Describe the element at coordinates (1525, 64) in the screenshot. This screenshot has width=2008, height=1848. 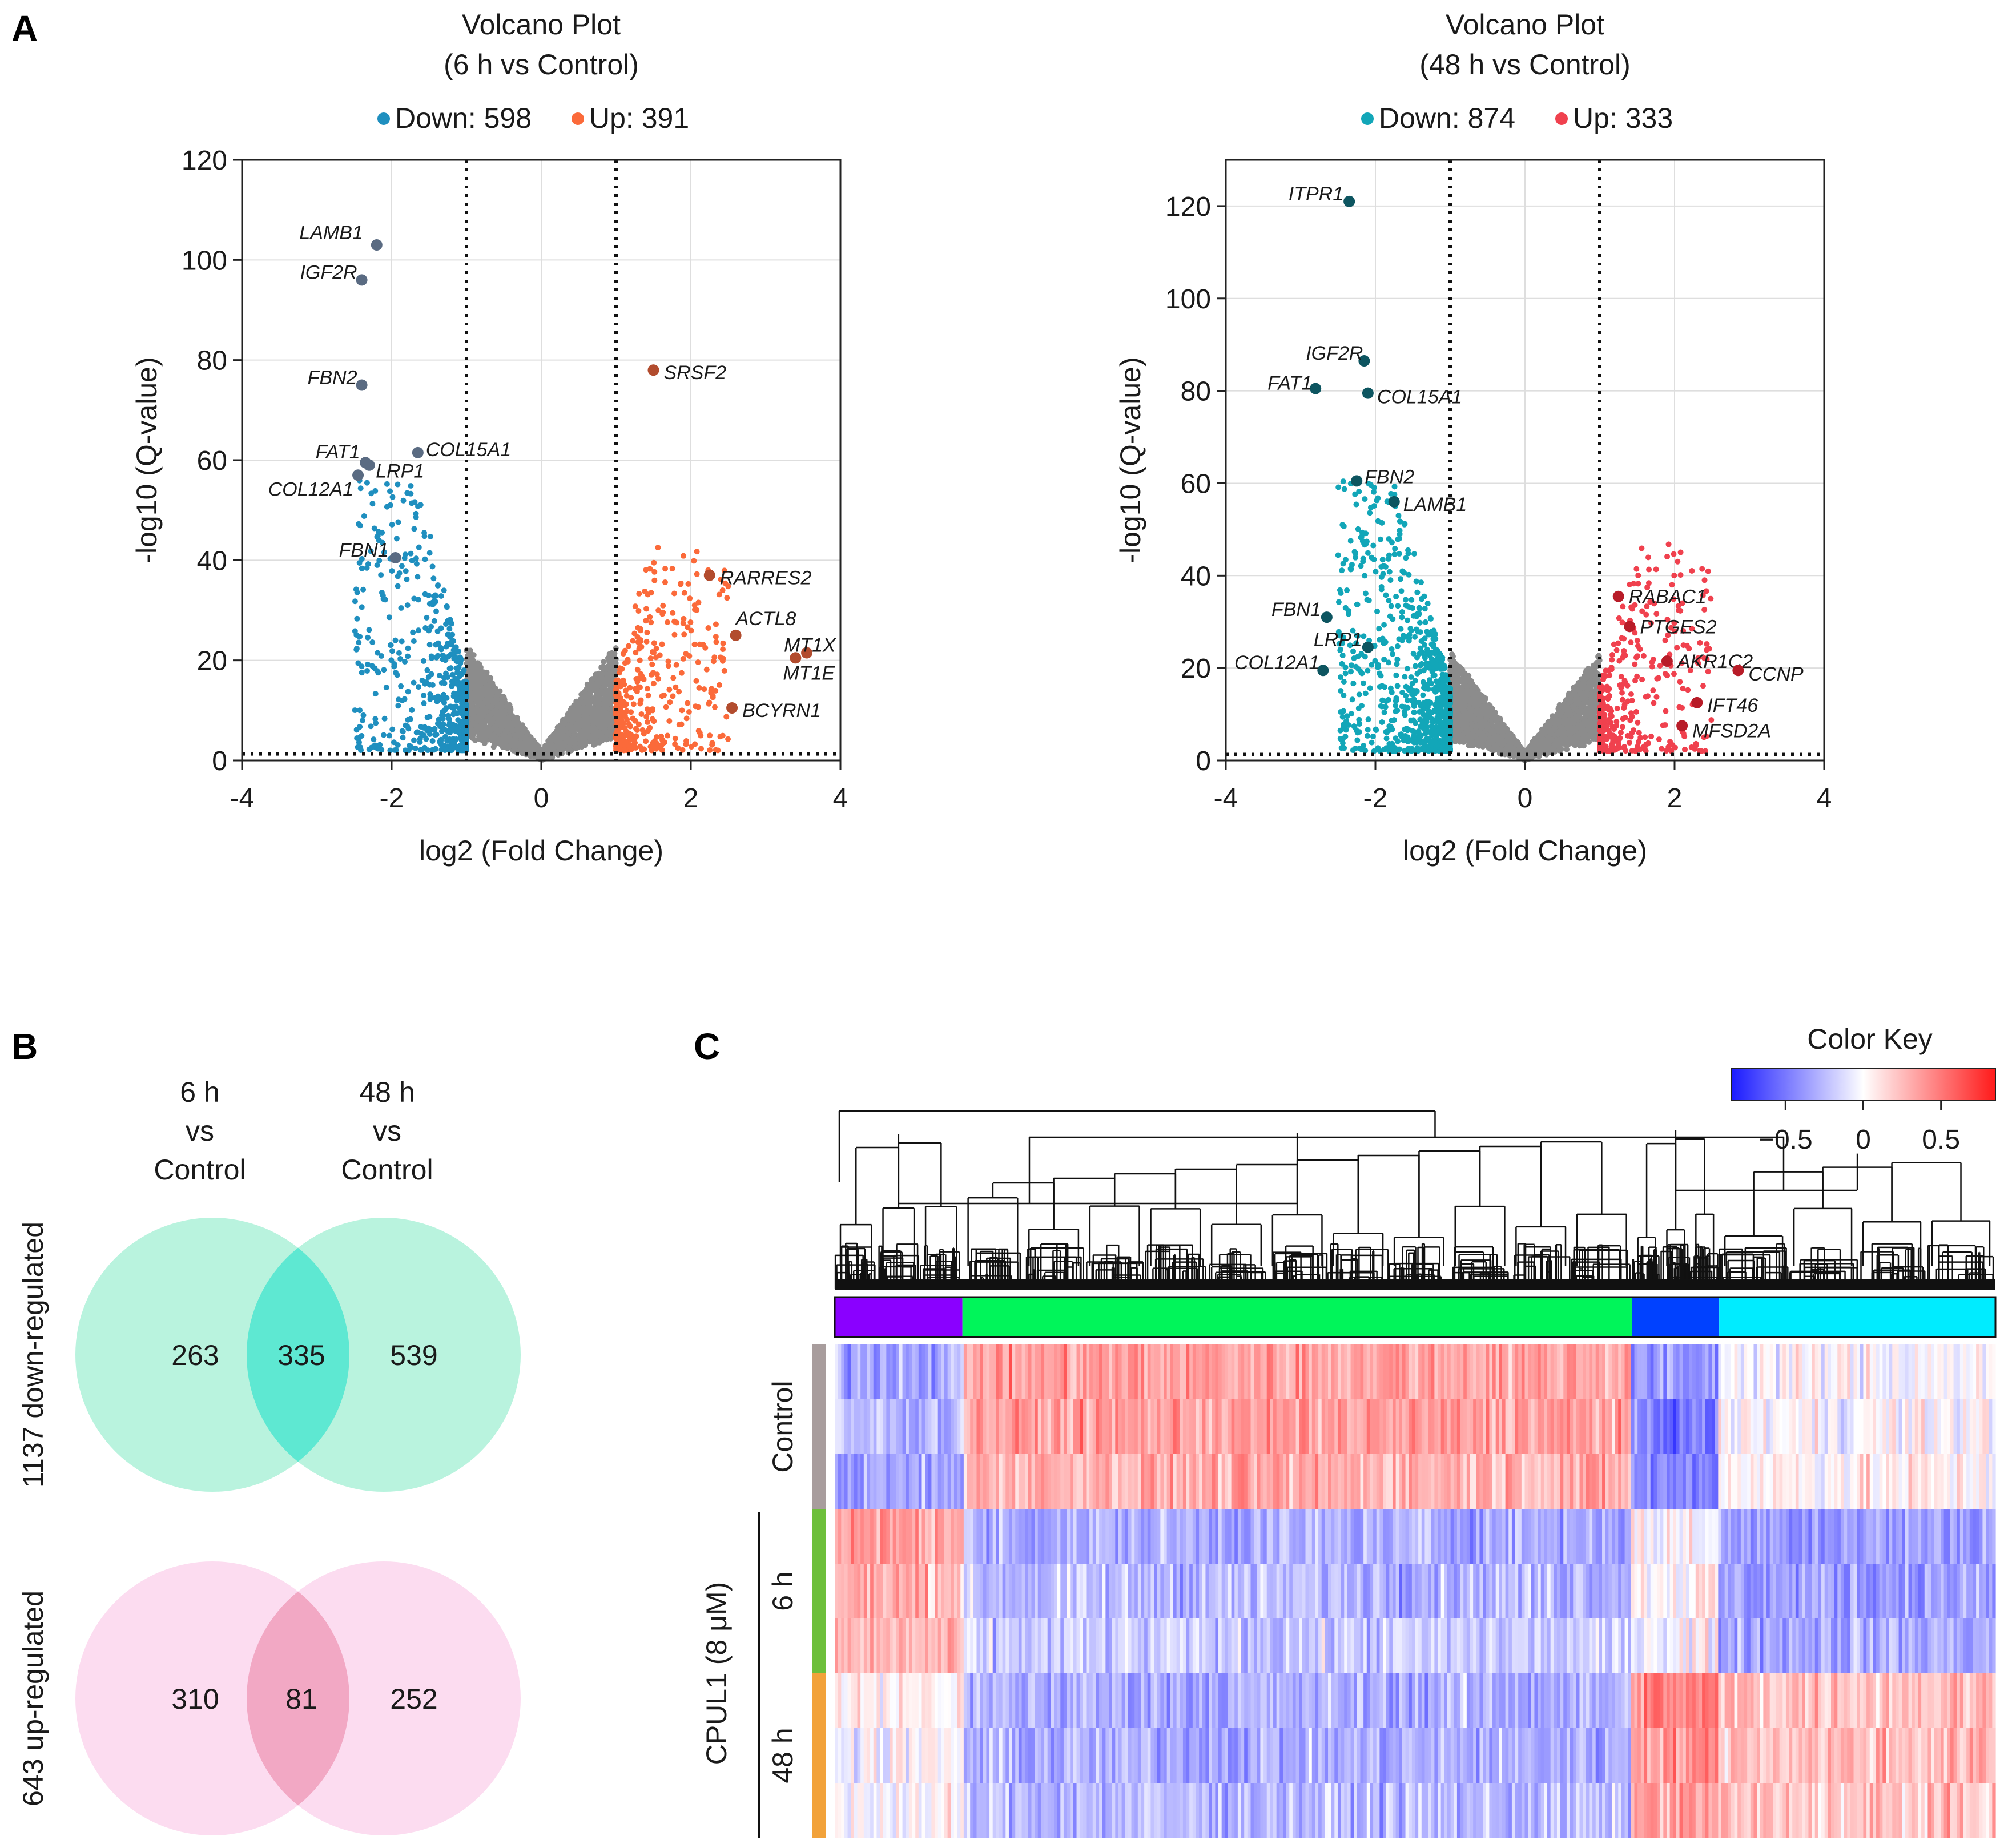
I see `chart-subtitle: (48 h vs Control)` at that location.